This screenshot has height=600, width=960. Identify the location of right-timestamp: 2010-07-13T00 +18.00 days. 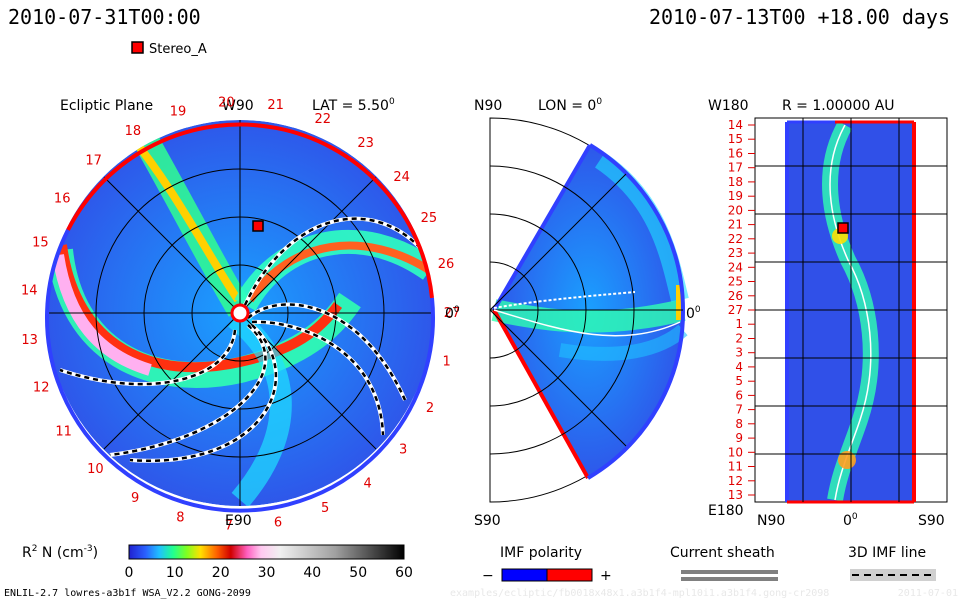
(799, 17).